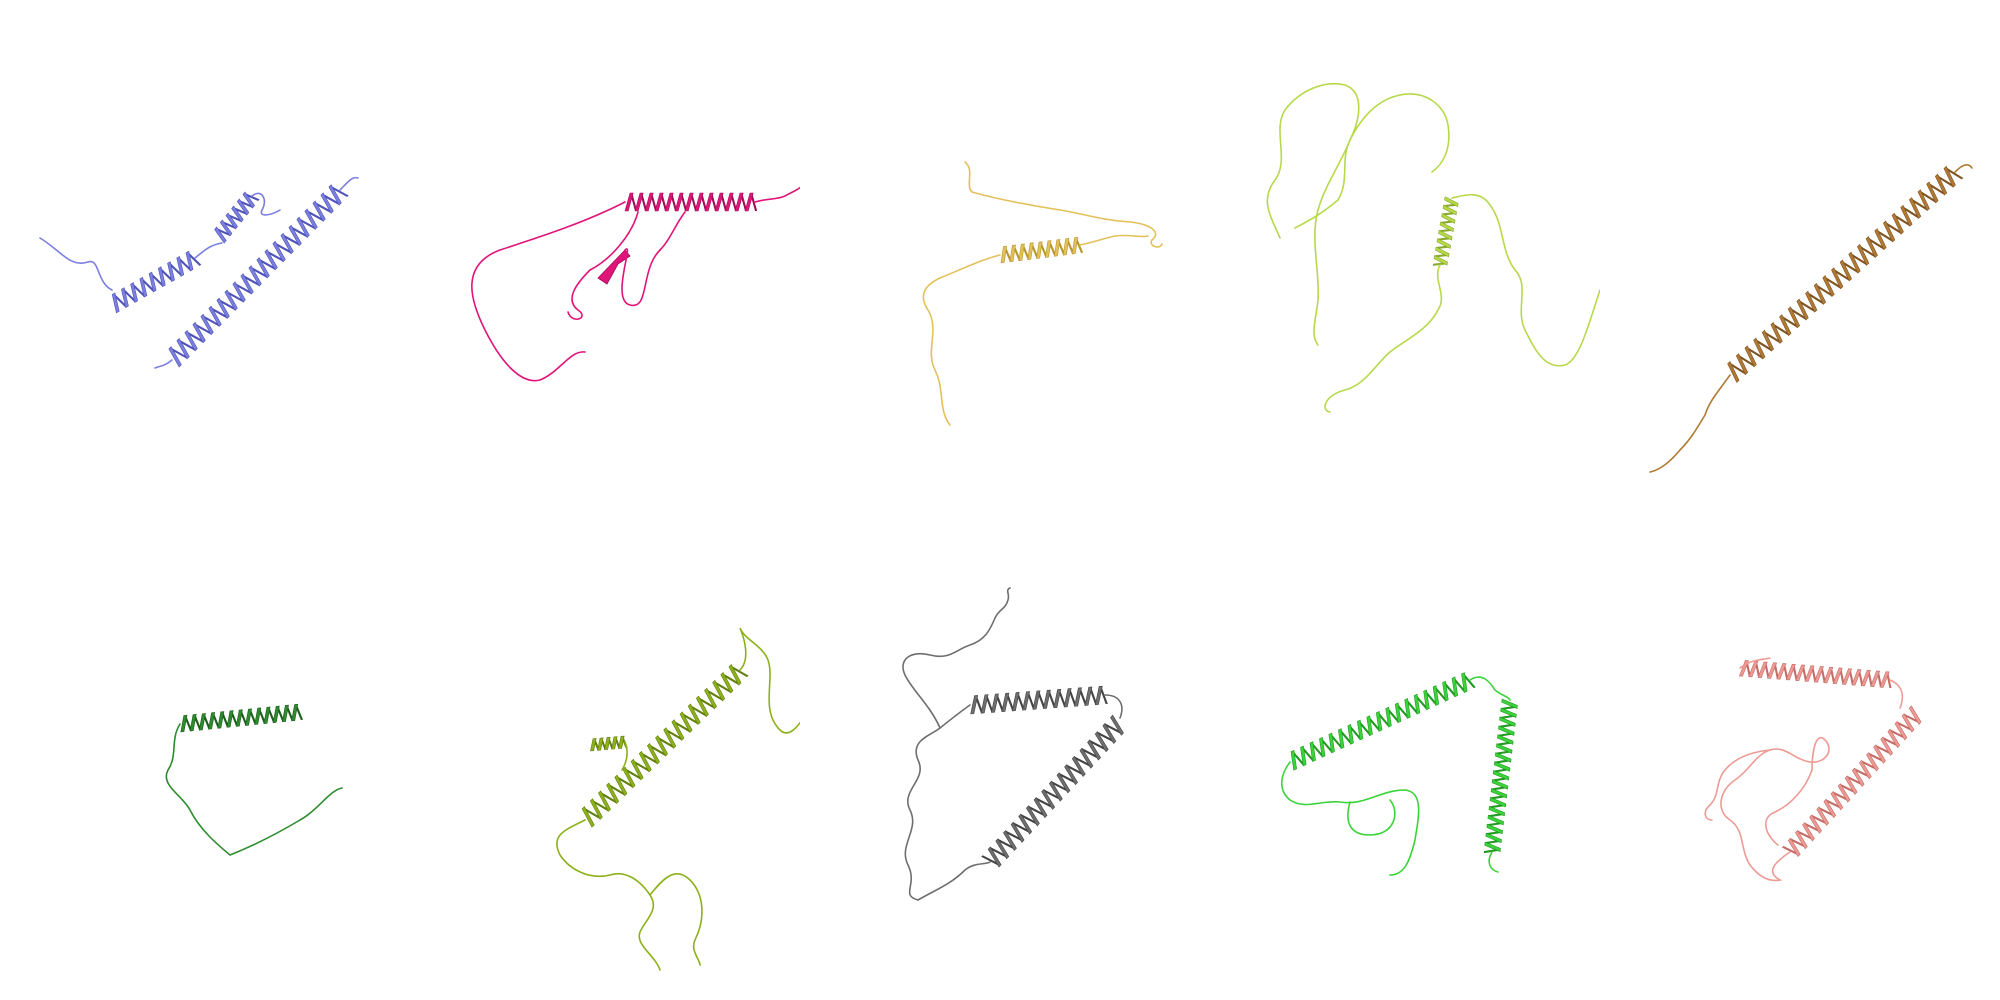 This screenshot has height=1000, width=2000. I want to click on beta-strand, so click(614, 267).